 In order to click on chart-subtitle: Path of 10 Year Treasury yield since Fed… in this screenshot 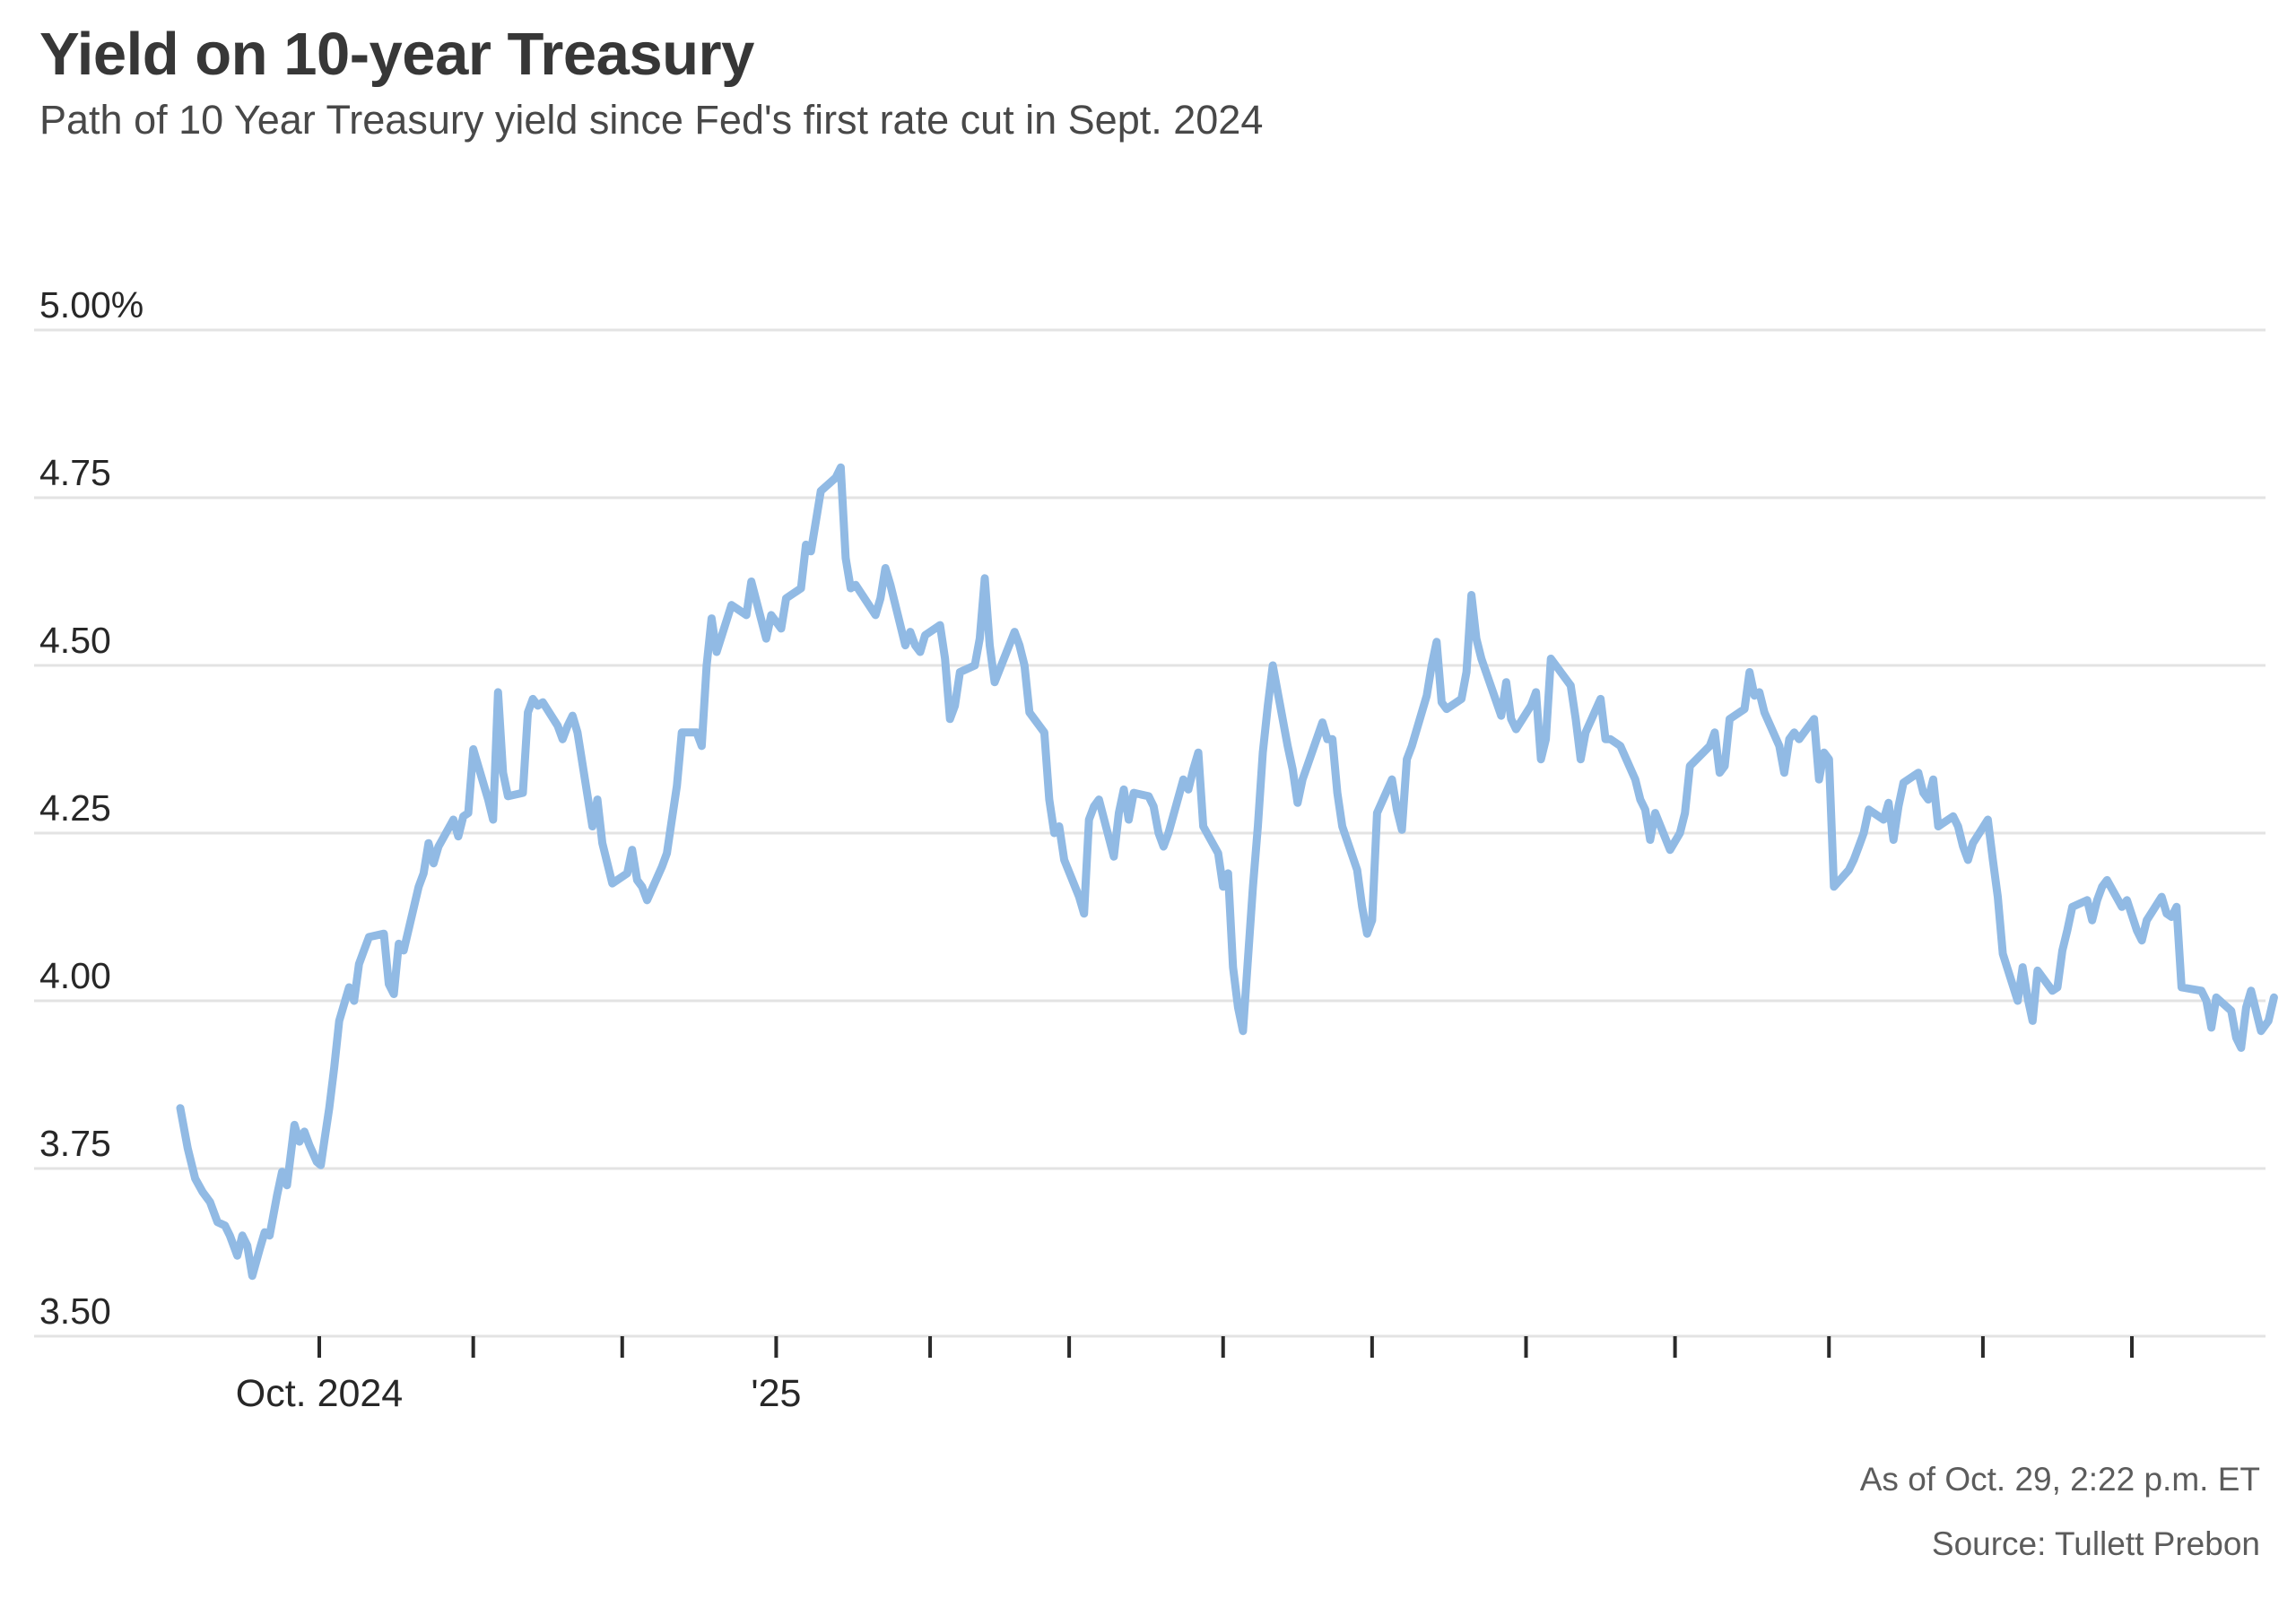, I will do `click(651, 120)`.